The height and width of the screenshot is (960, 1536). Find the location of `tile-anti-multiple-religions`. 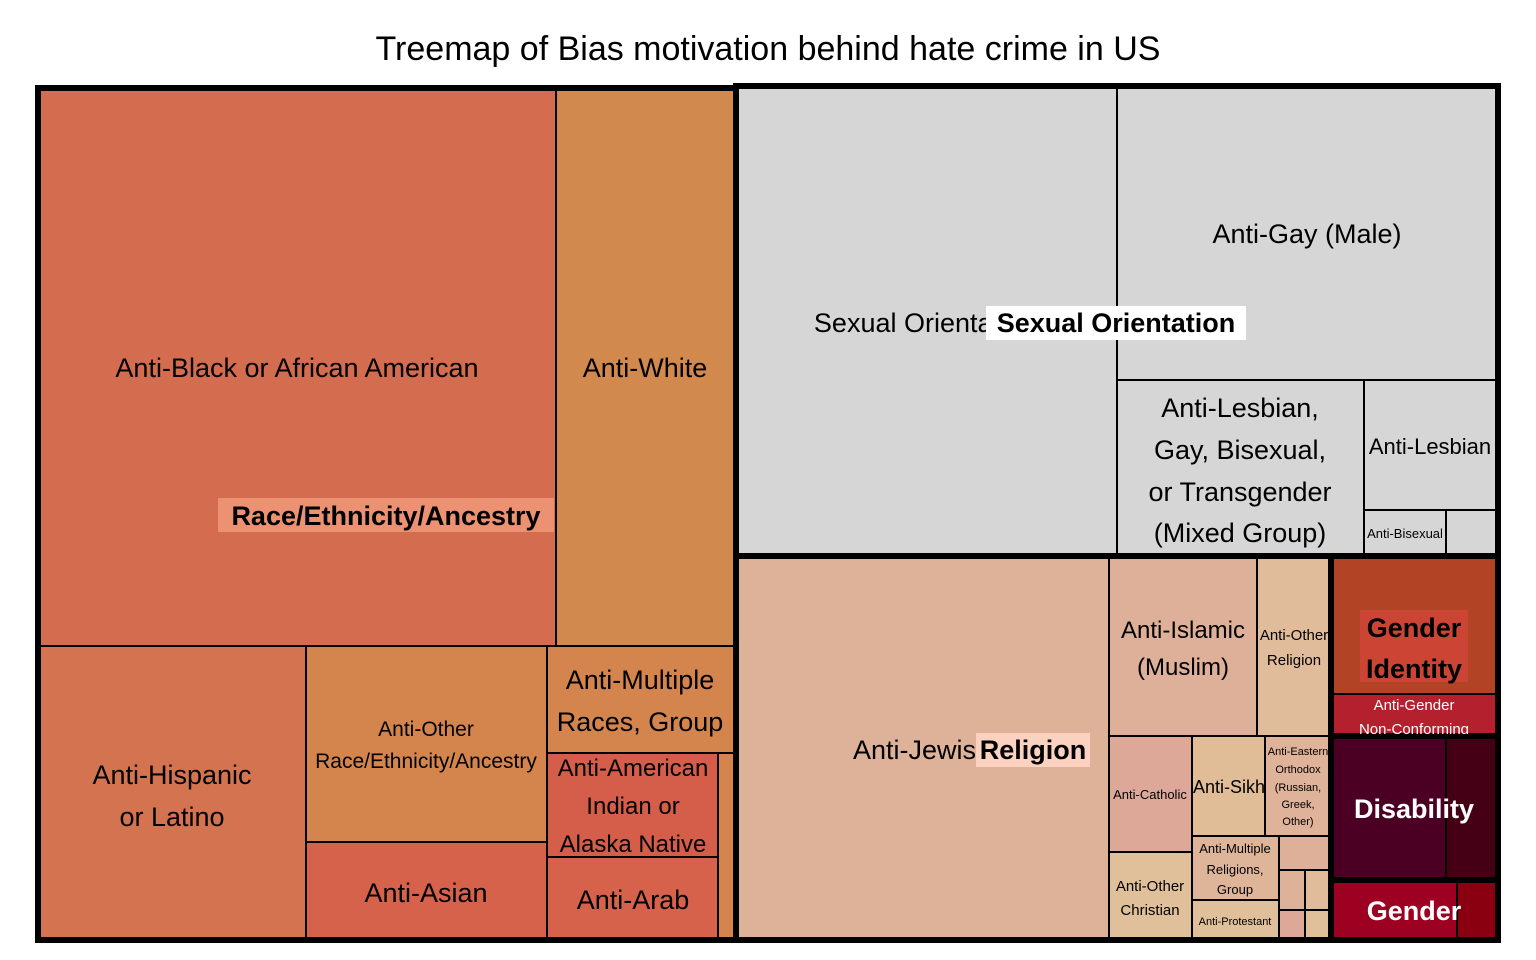

tile-anti-multiple-religions is located at coordinates (1235, 868).